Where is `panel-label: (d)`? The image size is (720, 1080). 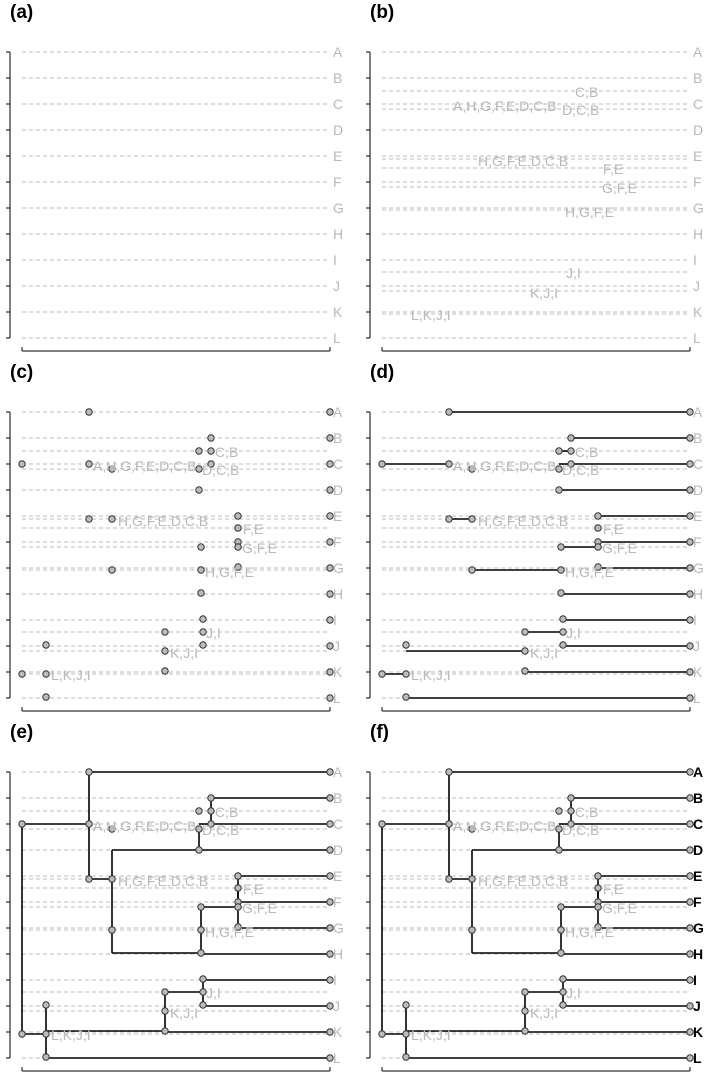 panel-label: (d) is located at coordinates (382, 372).